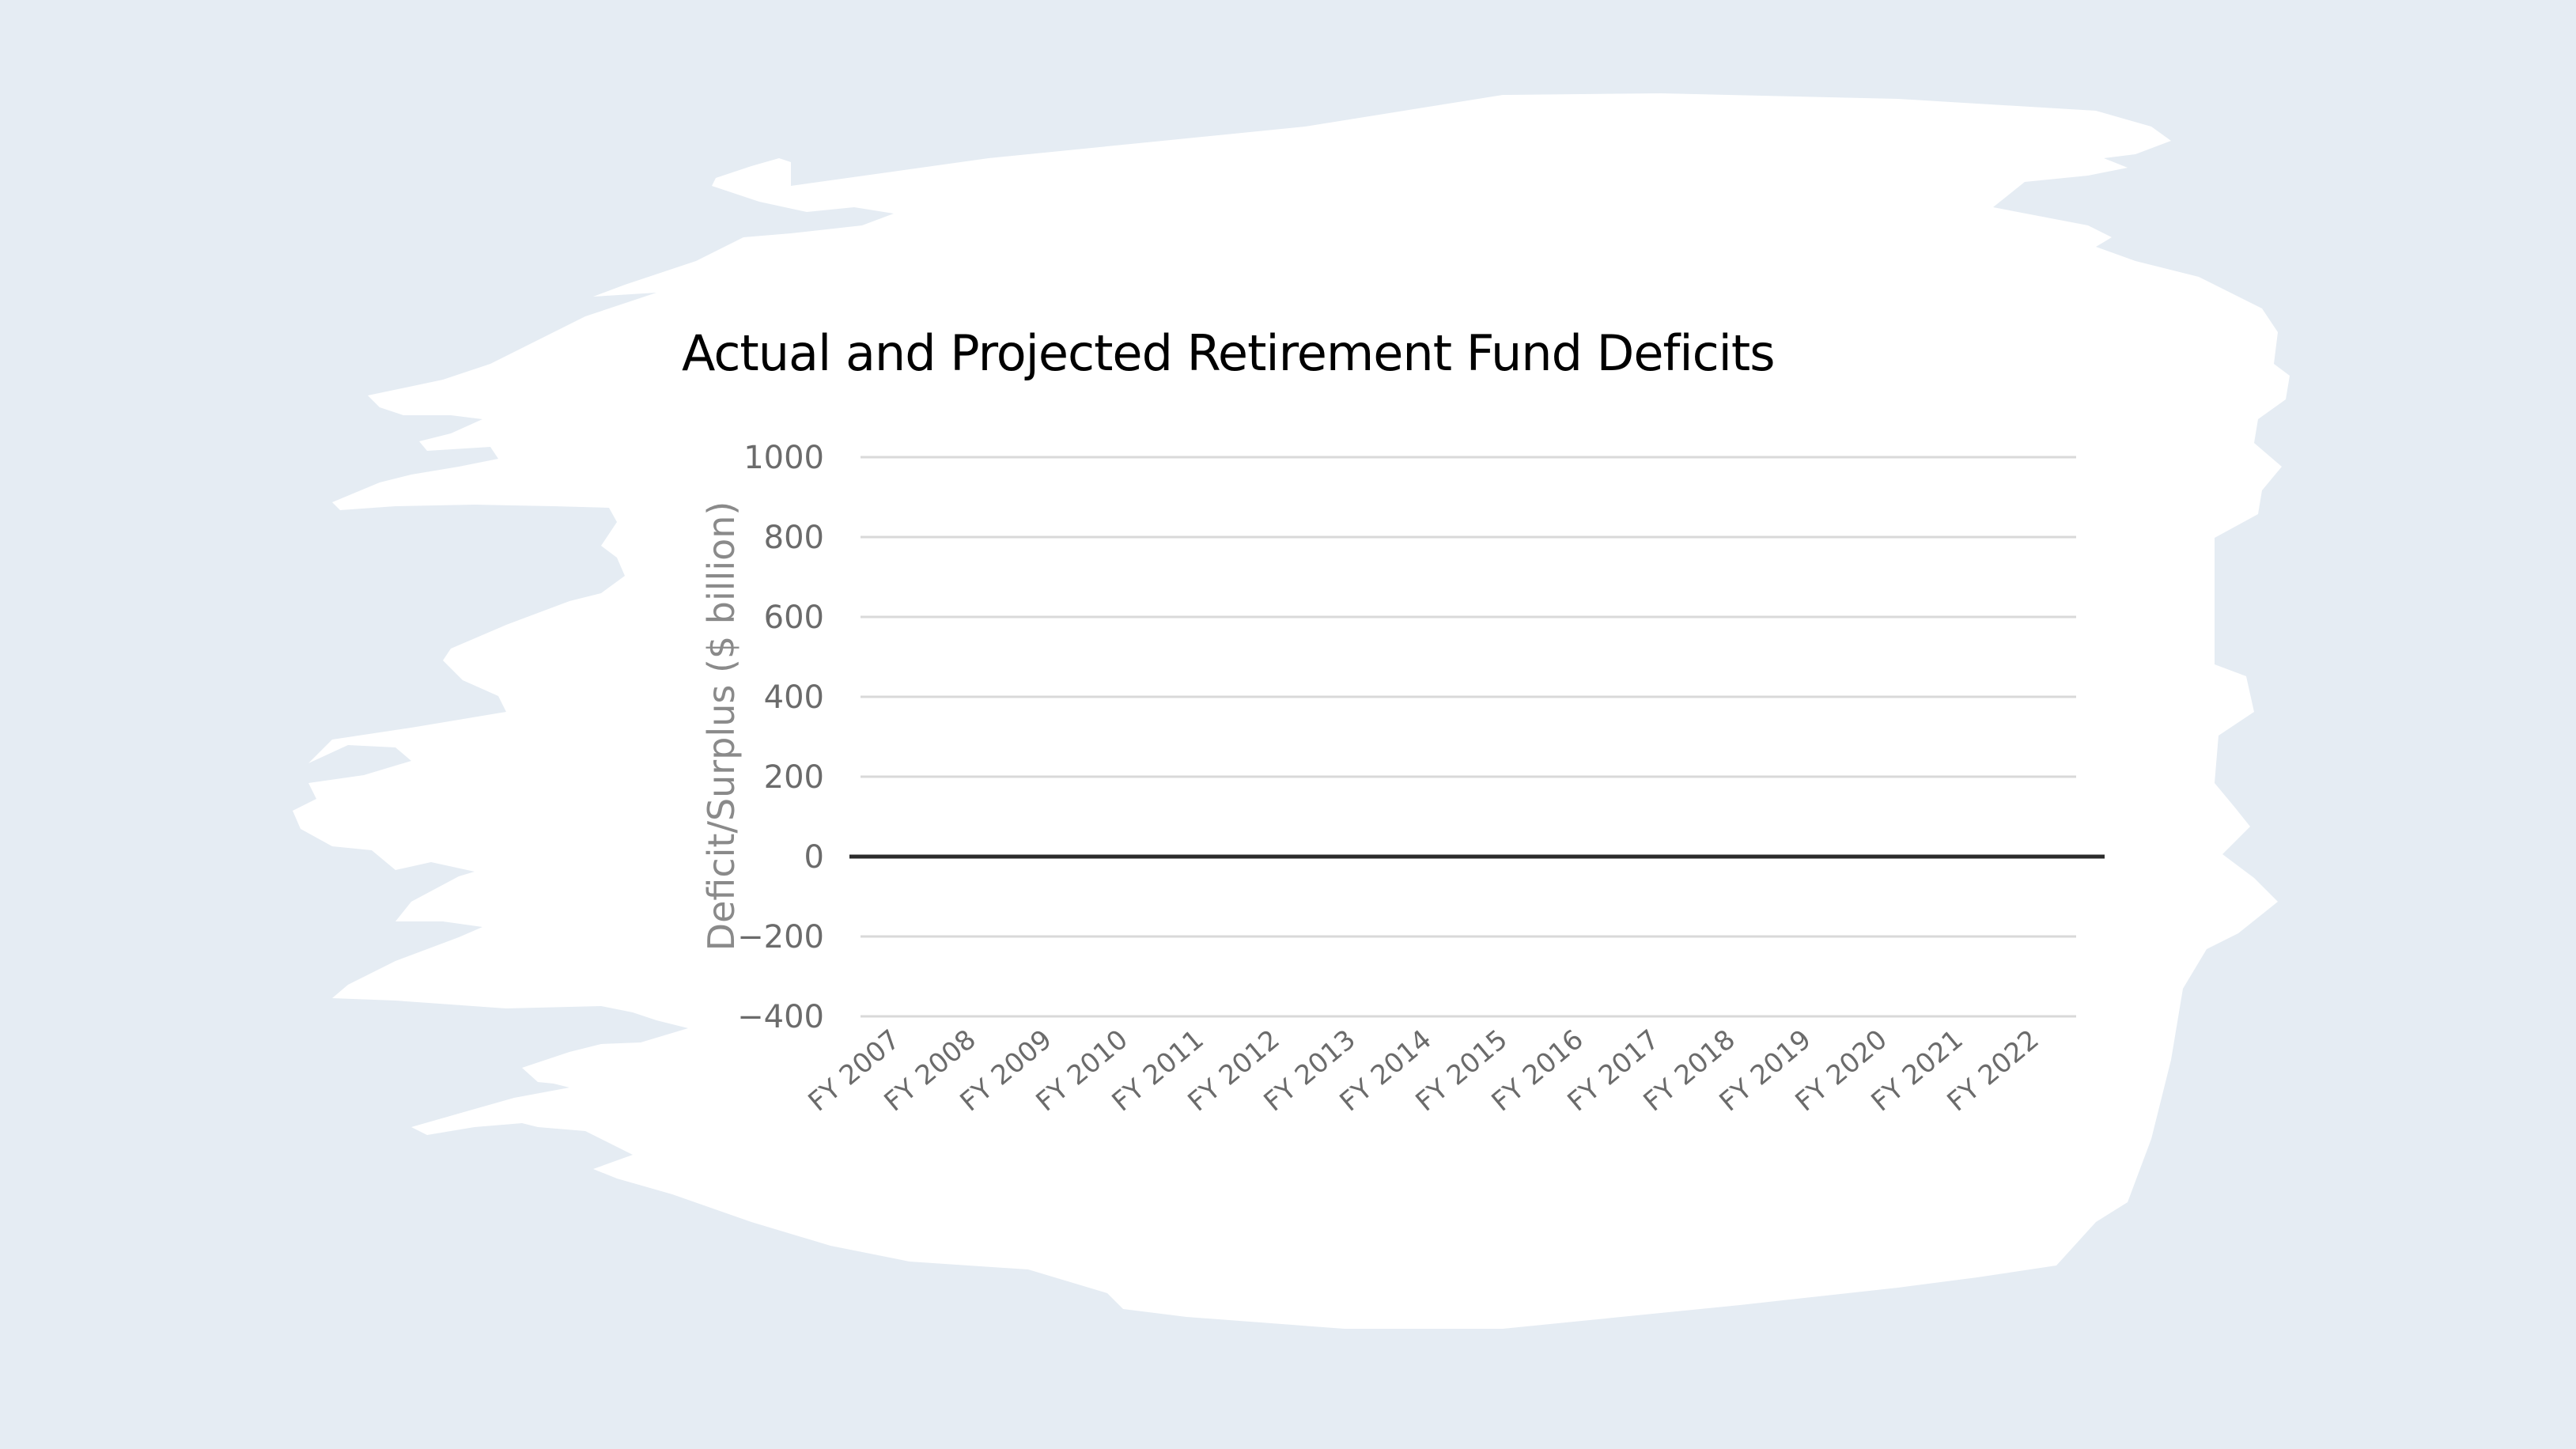 The width and height of the screenshot is (2576, 1449). Describe the element at coordinates (780, 738) in the screenshot. I see `y-axis-ticks: 1000 800 600 400 200 0 −200 −400` at that location.